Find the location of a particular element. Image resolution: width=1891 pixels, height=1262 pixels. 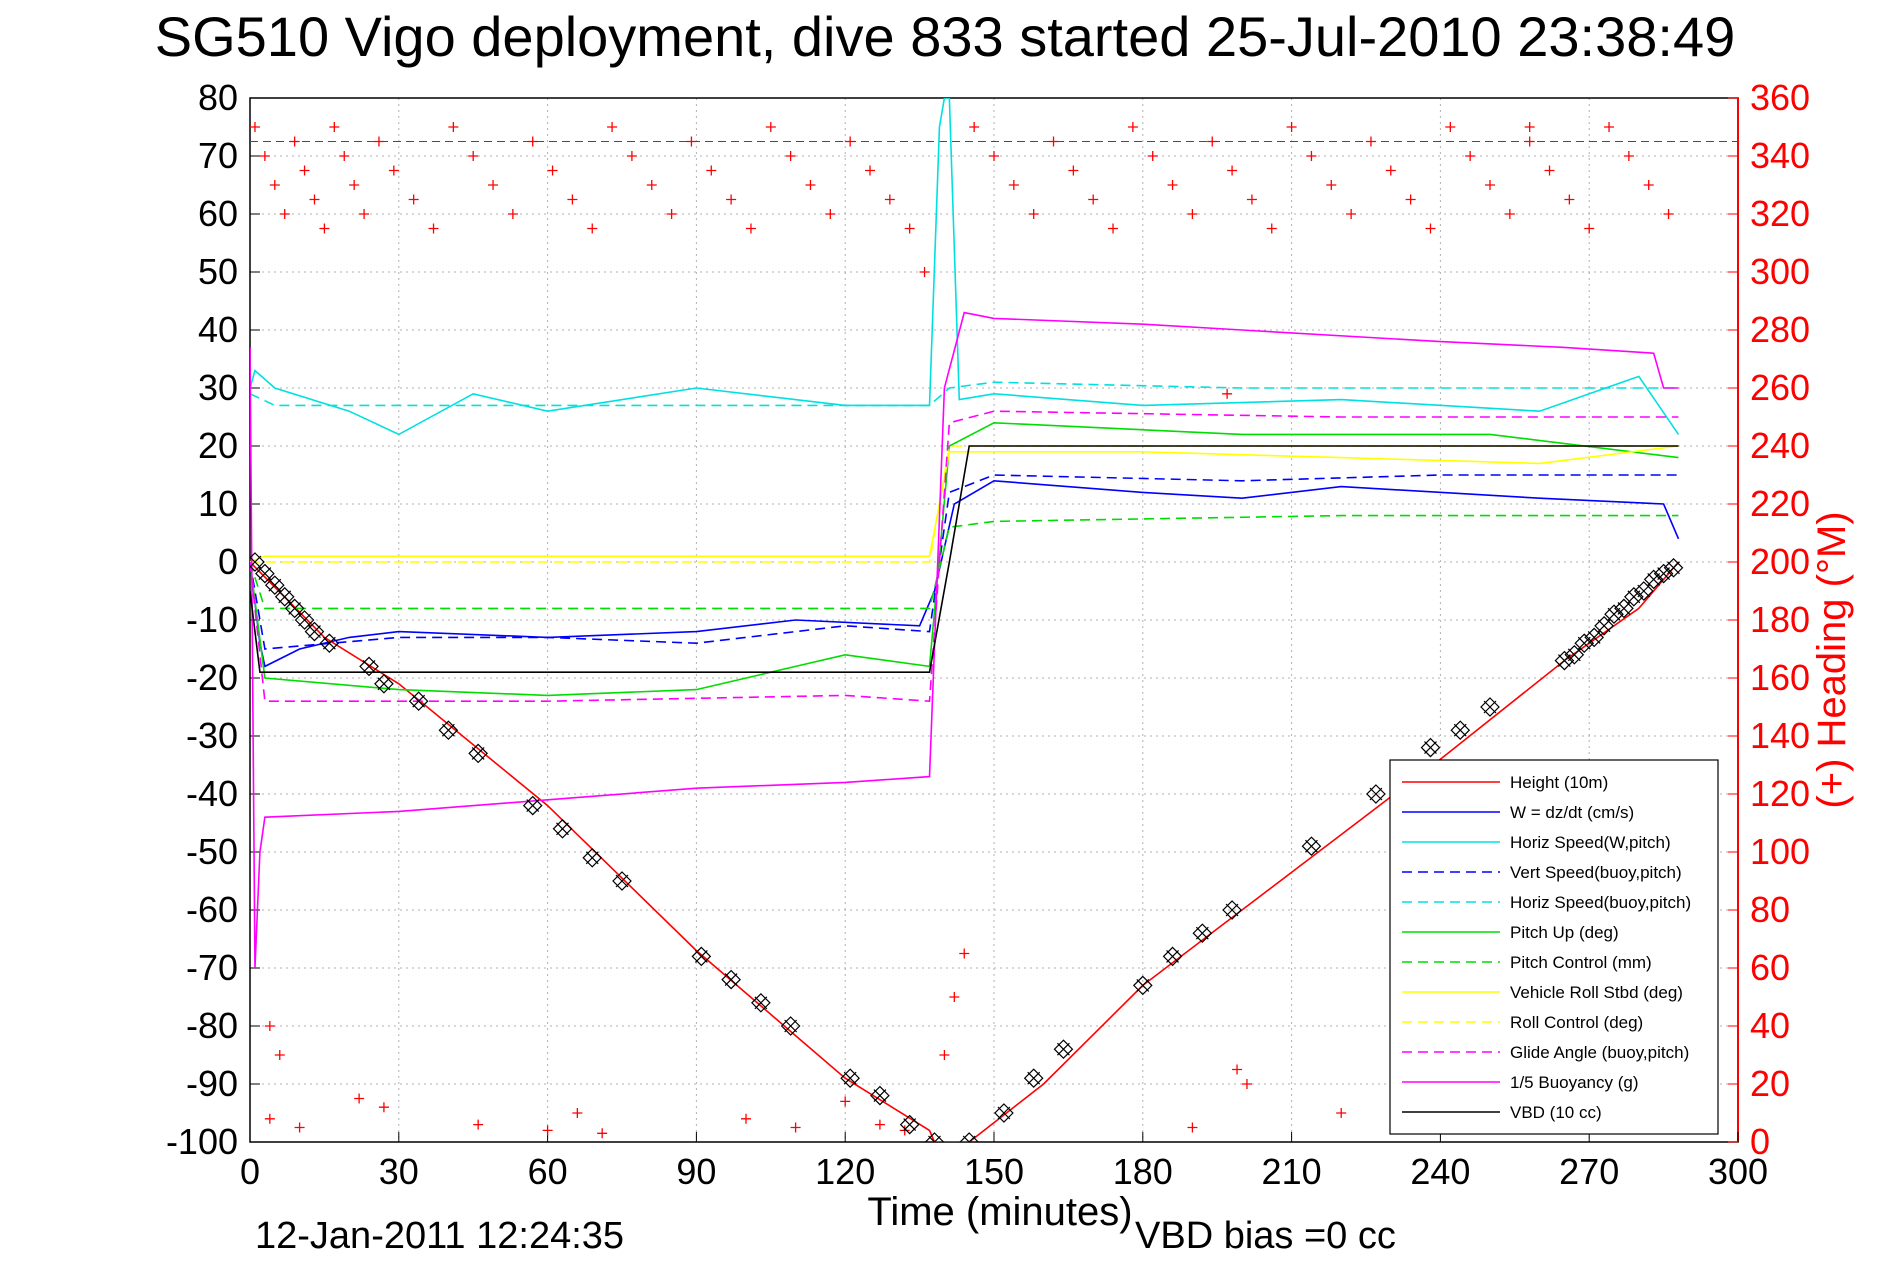

y-tick-label: 10 is located at coordinates (218, 503).